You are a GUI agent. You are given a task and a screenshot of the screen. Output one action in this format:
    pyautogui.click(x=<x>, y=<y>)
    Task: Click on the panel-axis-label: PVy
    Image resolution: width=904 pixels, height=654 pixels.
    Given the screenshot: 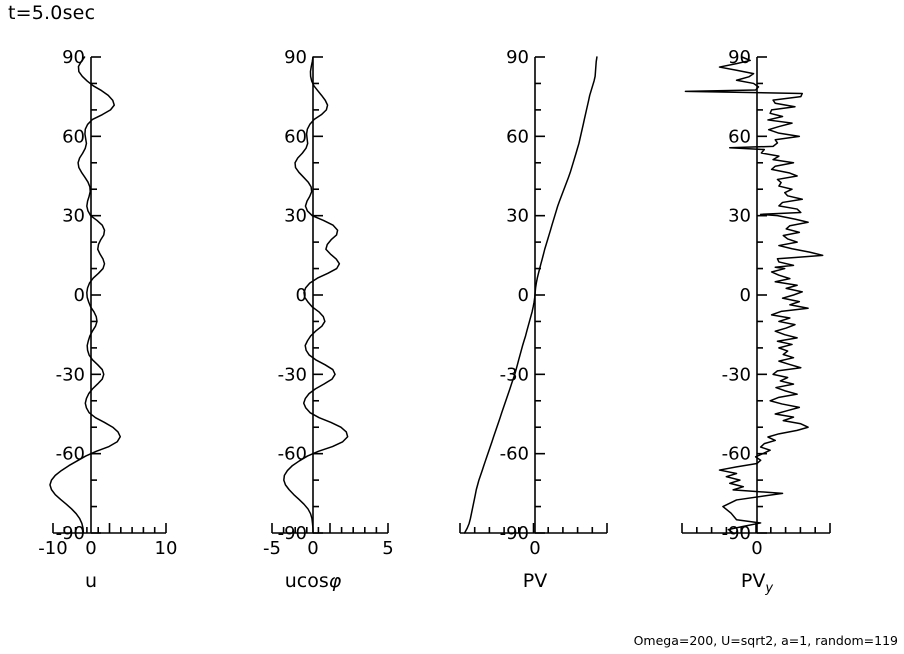 What is the action you would take?
    pyautogui.click(x=757, y=583)
    